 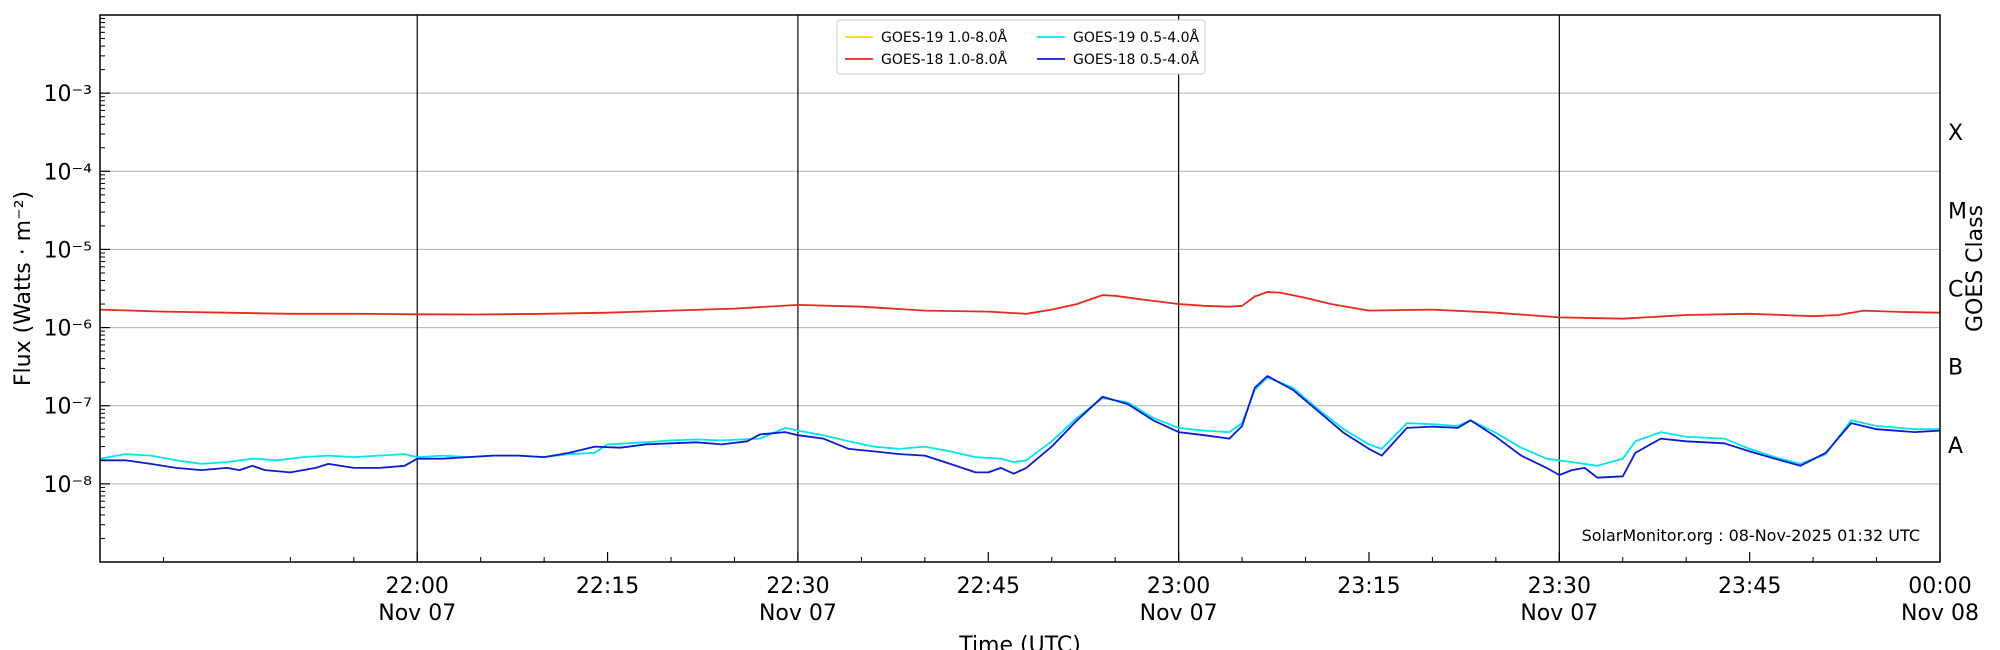 What do you see at coordinates (1975, 268) in the screenshot?
I see `goes-class-axis-title: GOES Class` at bounding box center [1975, 268].